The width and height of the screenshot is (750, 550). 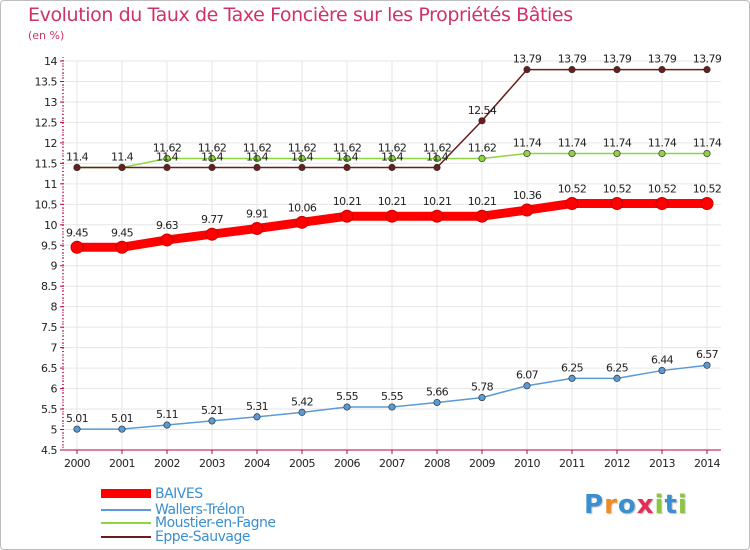 I want to click on legend-swatch-wallers-trelon, so click(x=126, y=509).